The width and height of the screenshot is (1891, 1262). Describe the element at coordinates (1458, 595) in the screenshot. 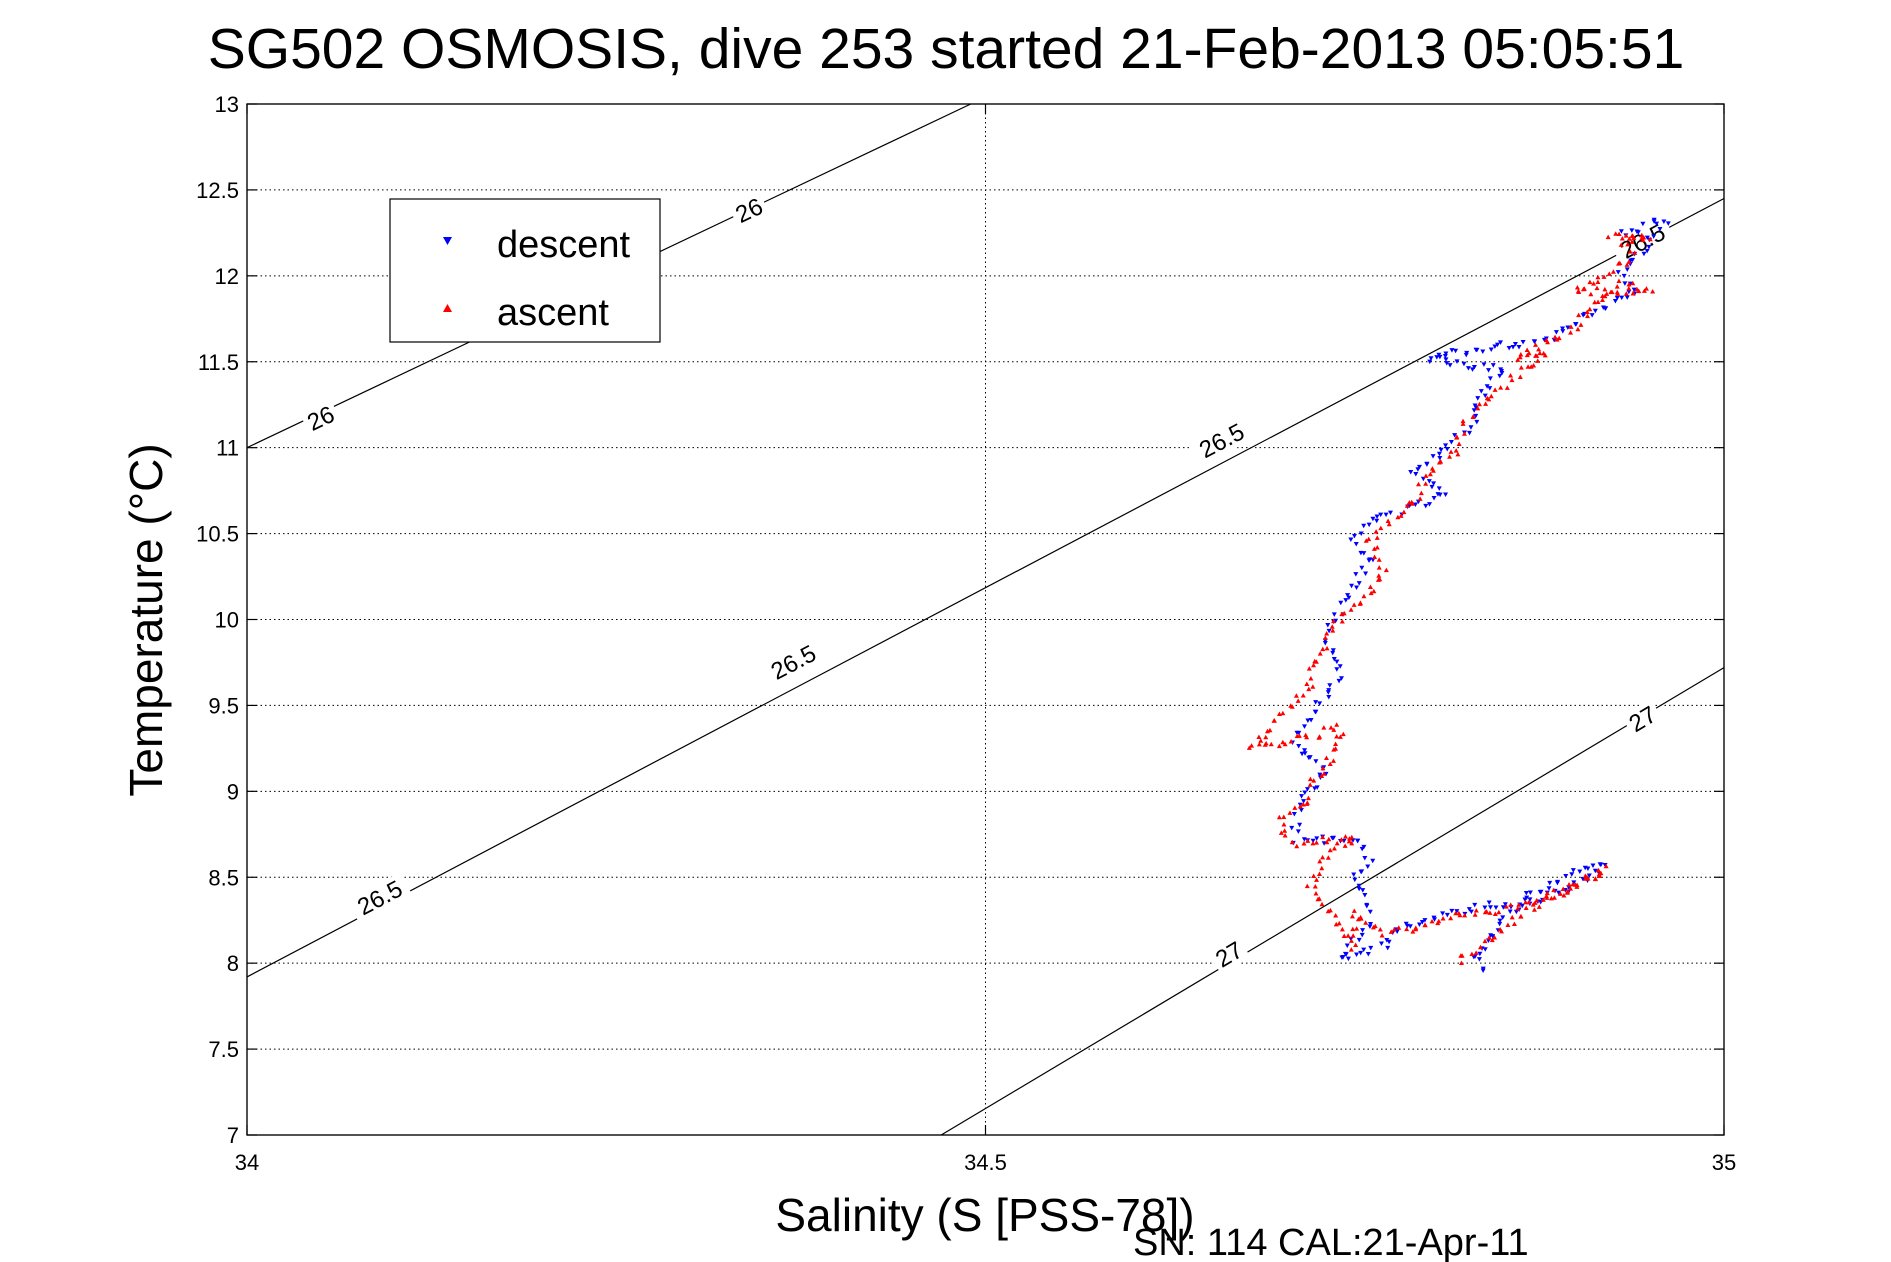

I see `data-points` at that location.